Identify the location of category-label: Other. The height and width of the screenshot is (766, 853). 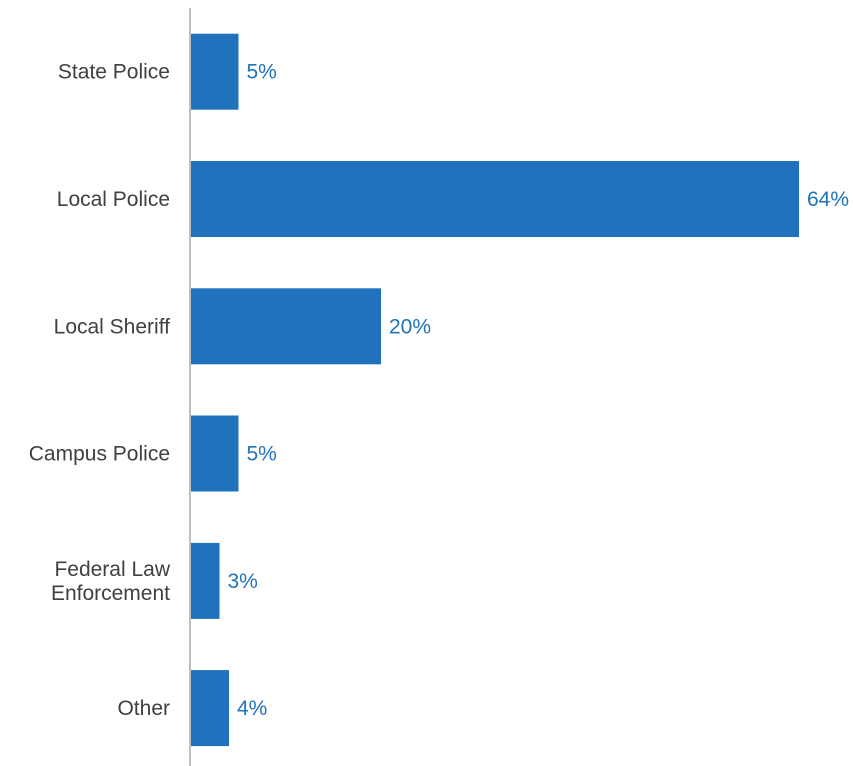
(143, 708).